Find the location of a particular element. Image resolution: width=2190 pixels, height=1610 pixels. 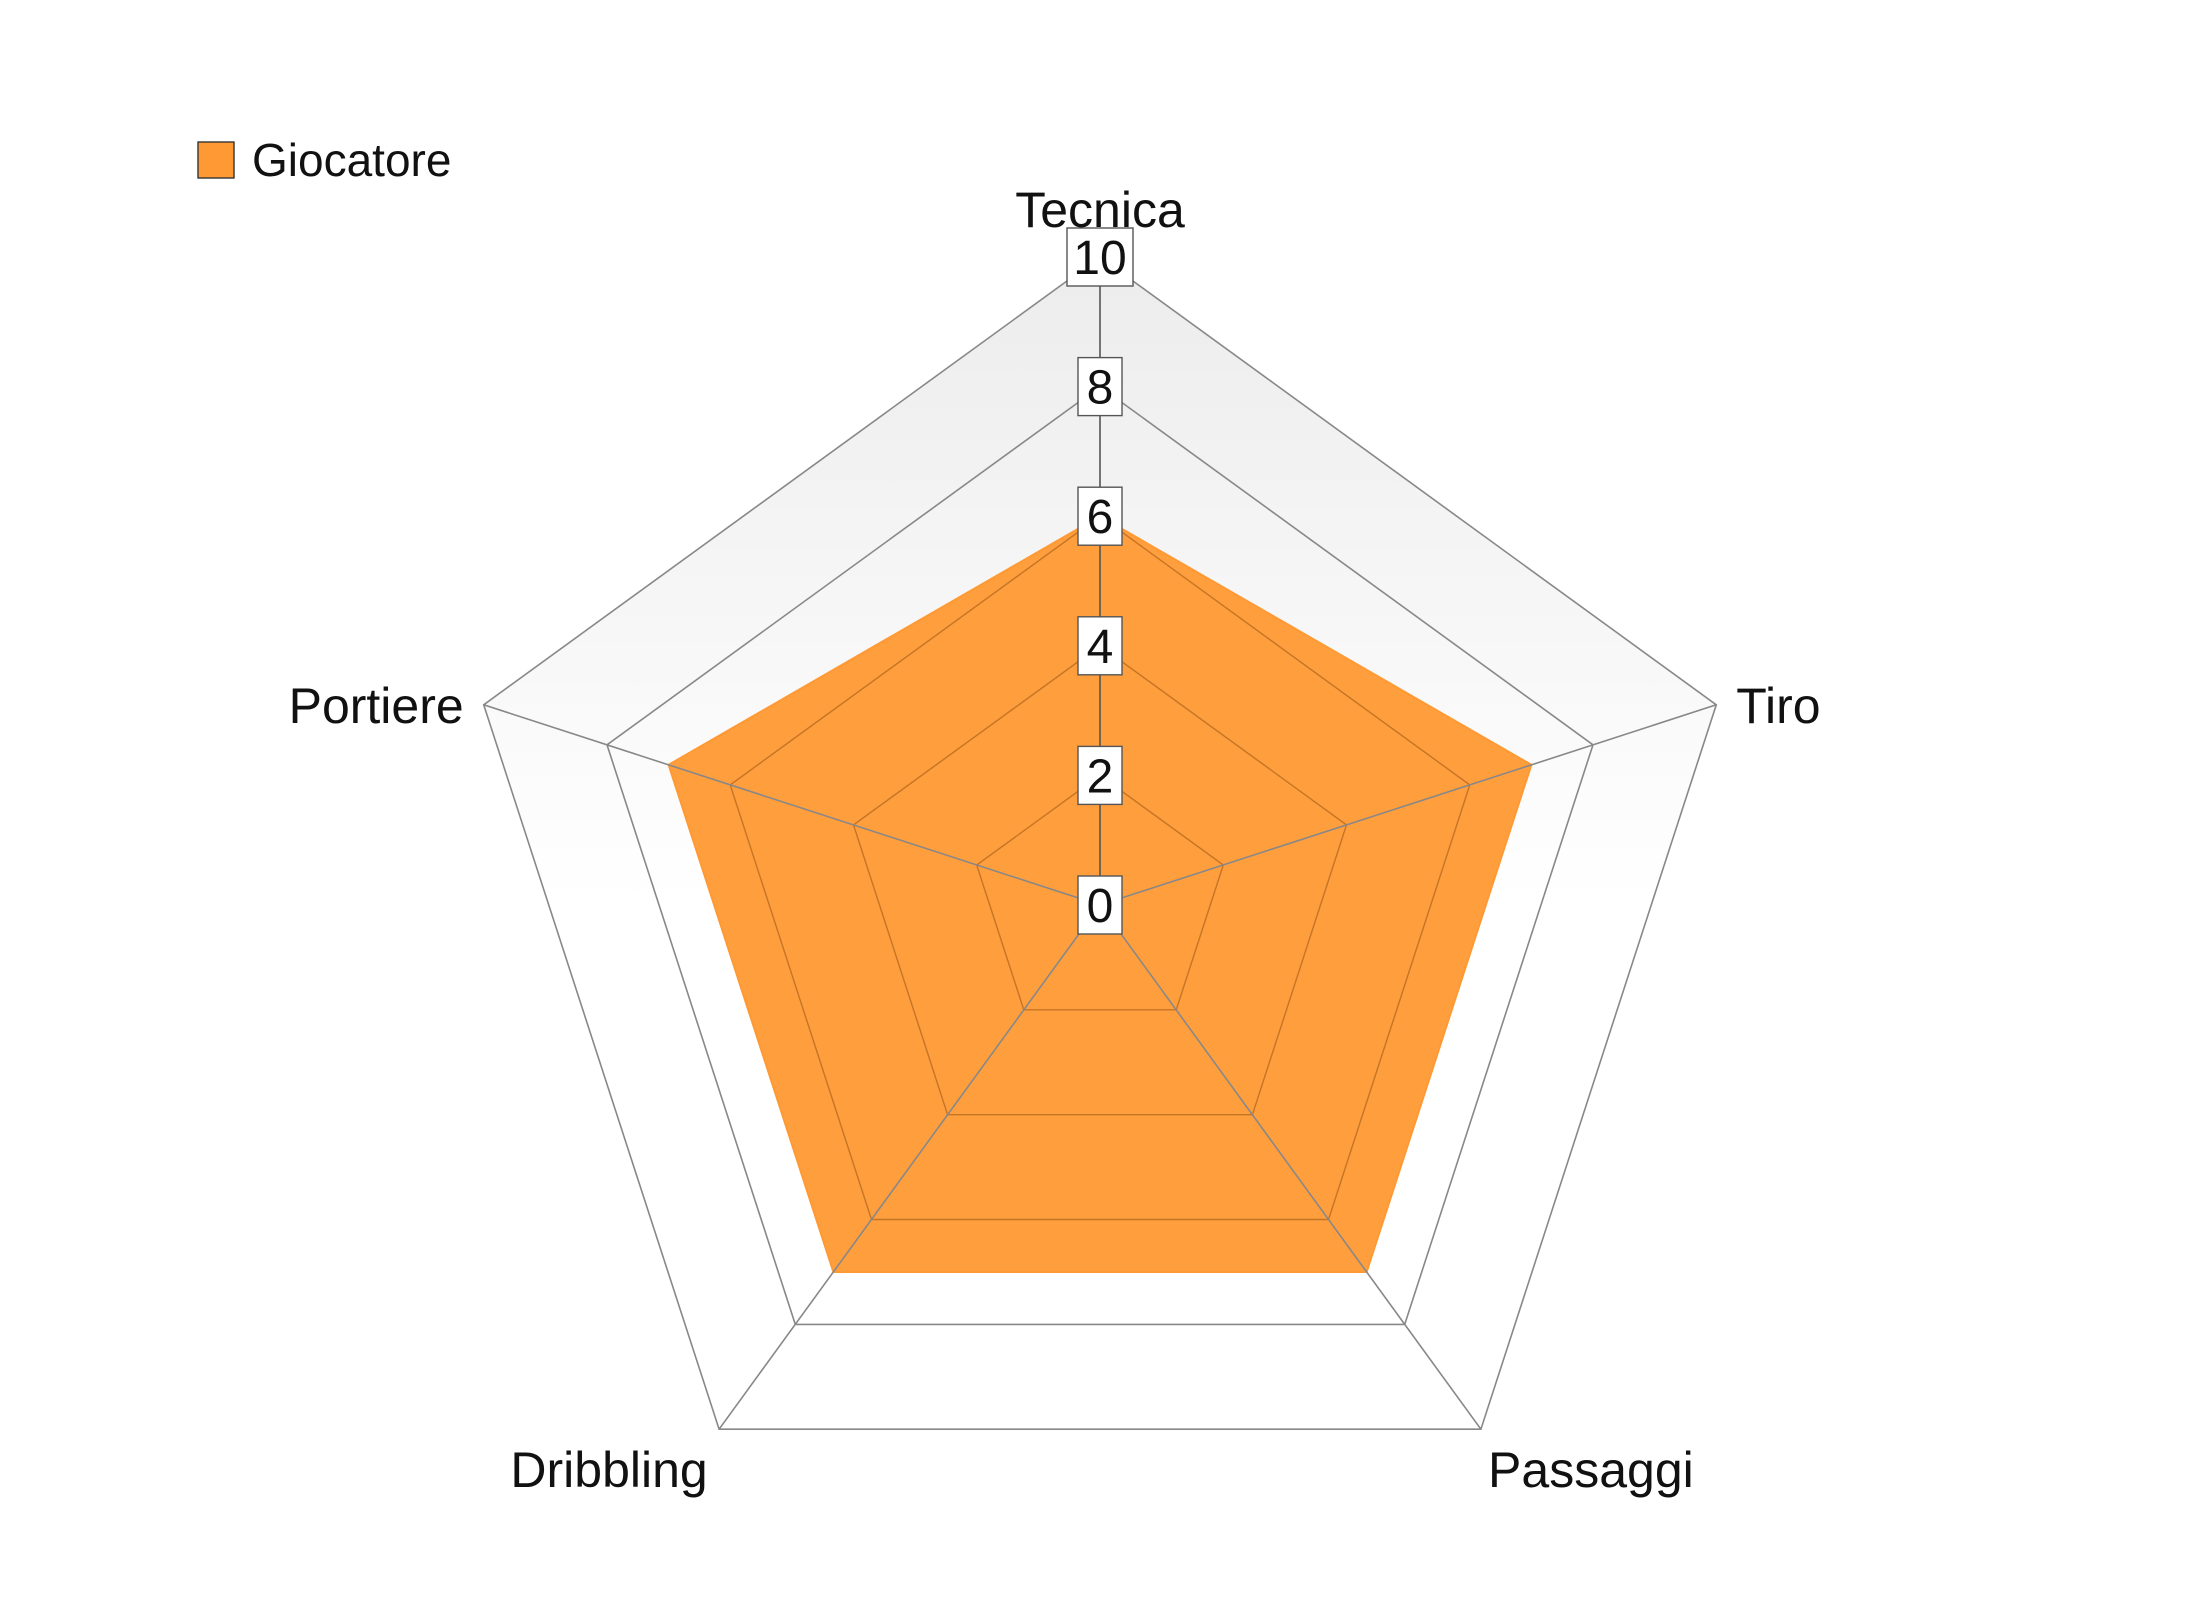

svg-text: 4 is located at coordinates (1100, 647).